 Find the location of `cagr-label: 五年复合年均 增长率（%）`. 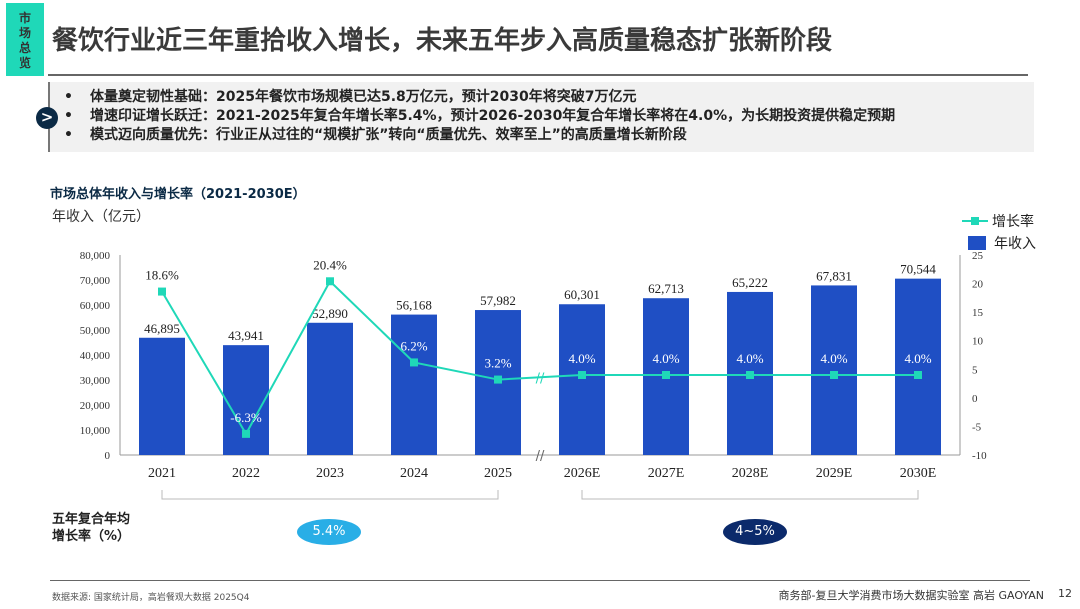

cagr-label: 五年复合年均 增长率（%） is located at coordinates (91, 528).